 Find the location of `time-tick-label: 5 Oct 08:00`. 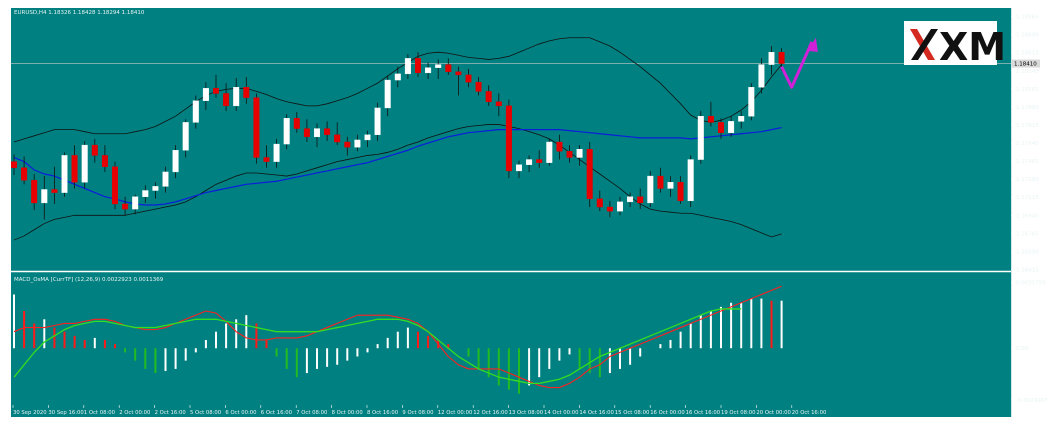

time-tick-label: 5 Oct 08:00 is located at coordinates (206, 413).